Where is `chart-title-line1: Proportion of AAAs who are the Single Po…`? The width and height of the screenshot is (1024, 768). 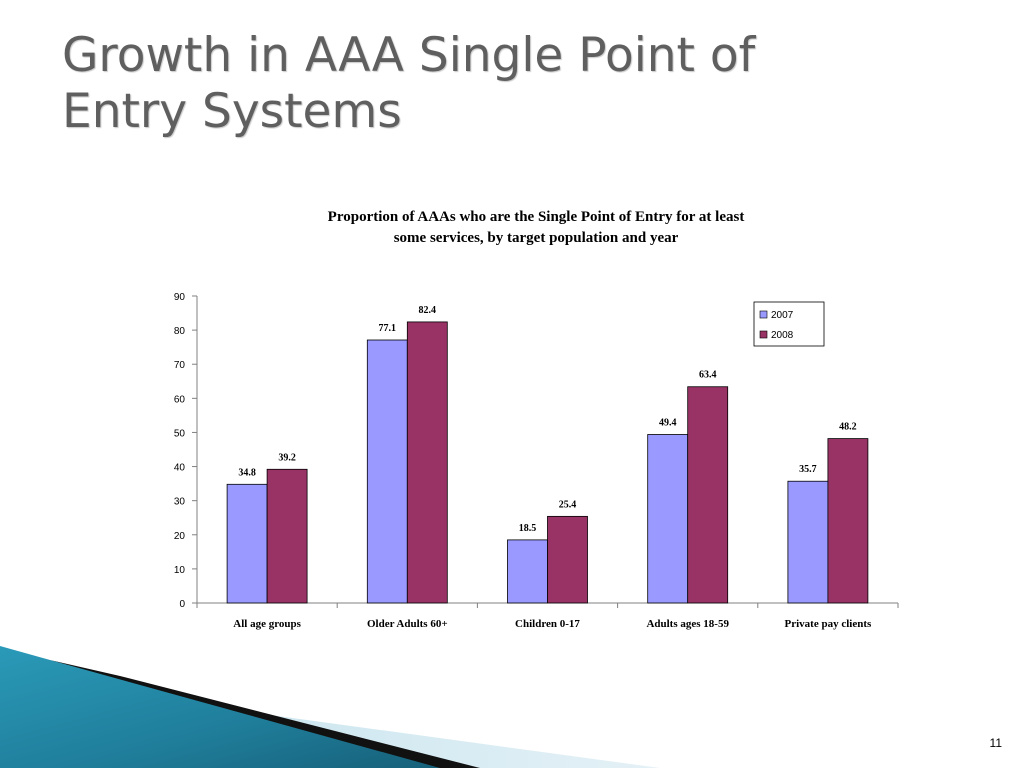
chart-title-line1: Proportion of AAAs who are the Single Po… is located at coordinates (536, 217).